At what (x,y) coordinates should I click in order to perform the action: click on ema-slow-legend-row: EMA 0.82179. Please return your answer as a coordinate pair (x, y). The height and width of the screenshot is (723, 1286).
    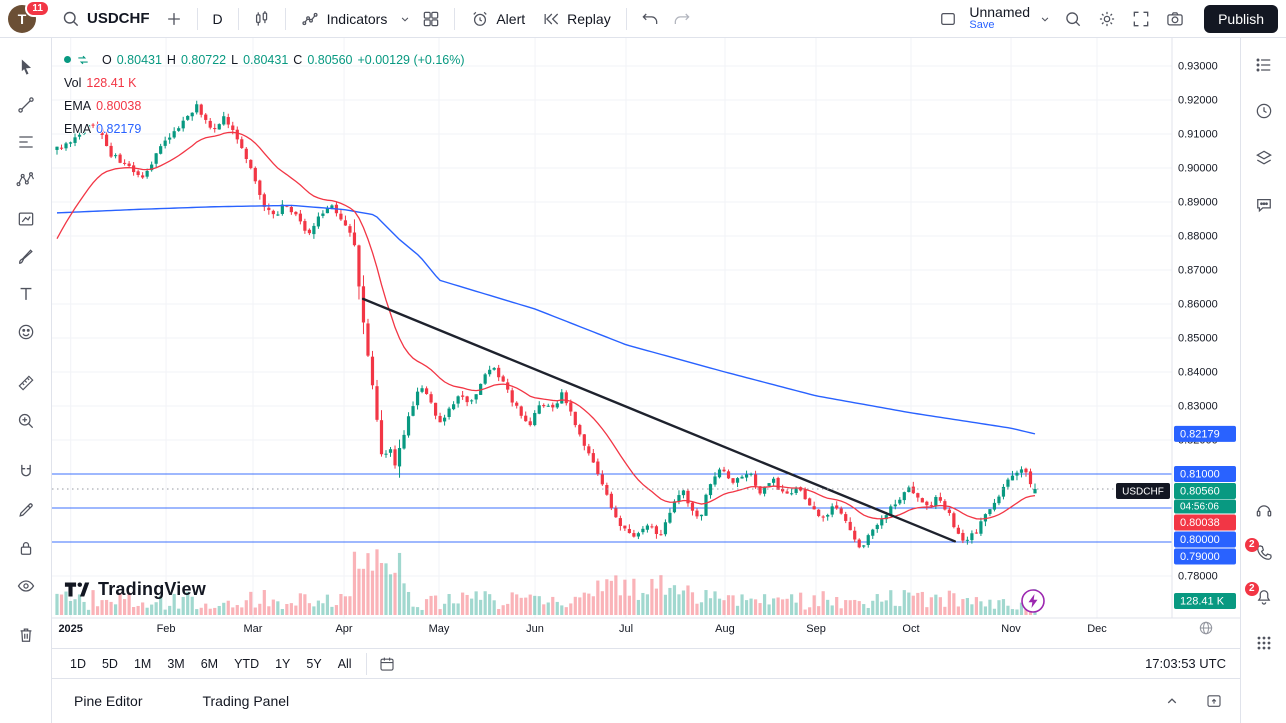
    Looking at the image, I should click on (264, 128).